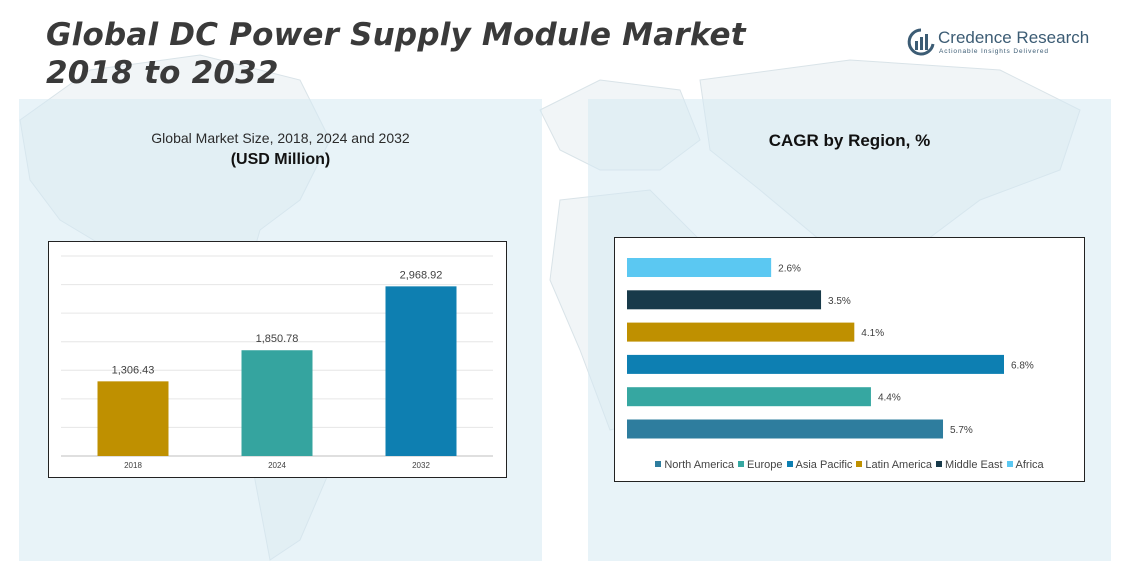  I want to click on tick-label-2032: 2032, so click(421, 465).